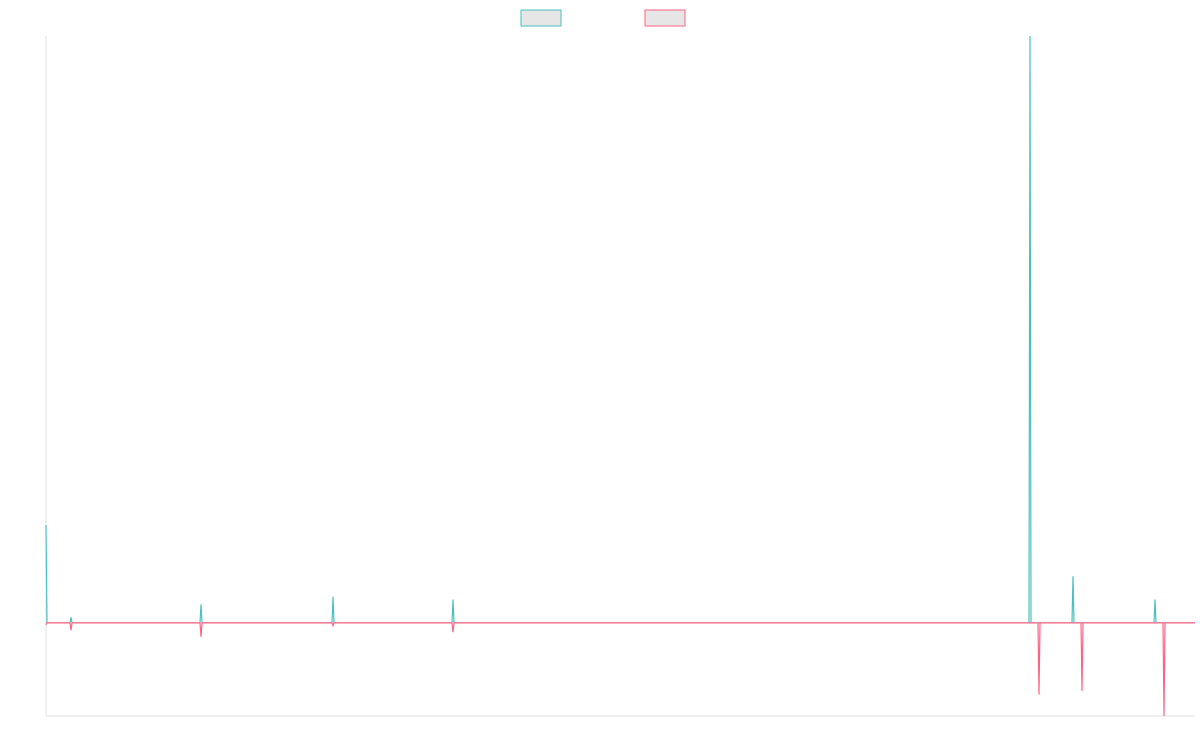 The image size is (1200, 750). Describe the element at coordinates (603, 18) in the screenshot. I see `legend` at that location.